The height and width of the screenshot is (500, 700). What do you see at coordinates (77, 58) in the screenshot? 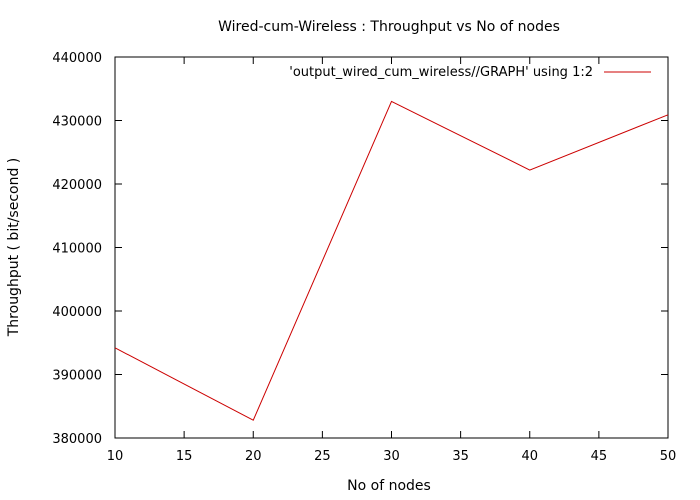
I see `y-tick-label: 440000` at bounding box center [77, 58].